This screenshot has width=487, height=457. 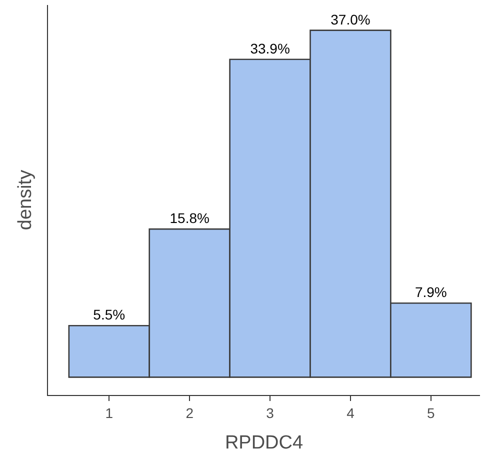 I want to click on data-label: 33.9%, so click(x=270, y=48).